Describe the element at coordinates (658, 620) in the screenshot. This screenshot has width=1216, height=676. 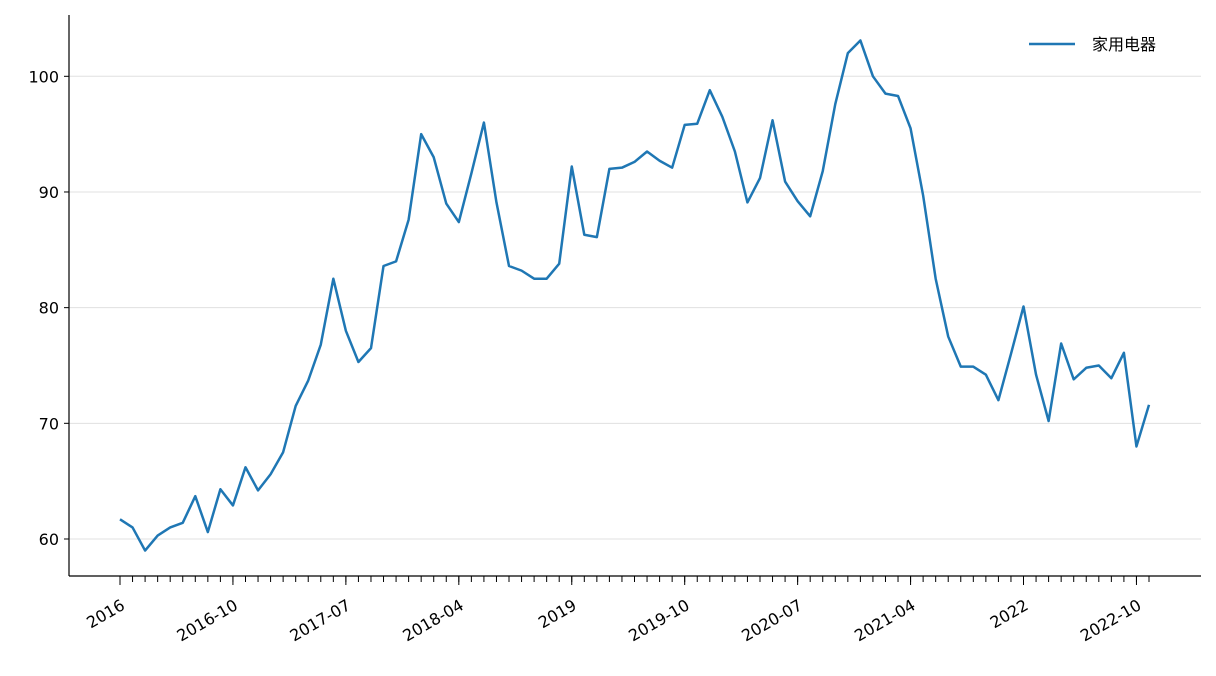
I see `x-tick-label: 2019-10` at that location.